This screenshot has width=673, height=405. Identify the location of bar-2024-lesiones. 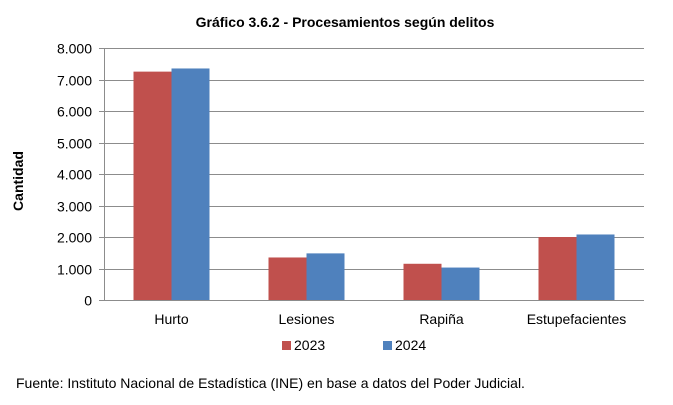
(325, 276).